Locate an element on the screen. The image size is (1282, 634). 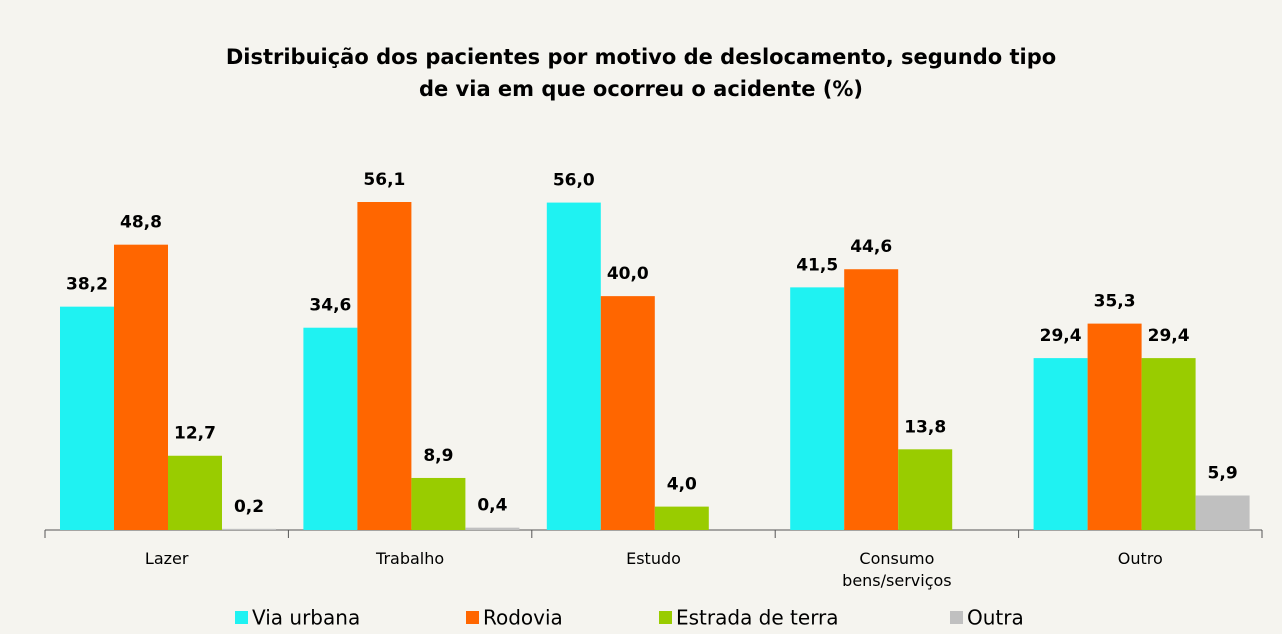
value-label: 44,6 is located at coordinates (871, 247).